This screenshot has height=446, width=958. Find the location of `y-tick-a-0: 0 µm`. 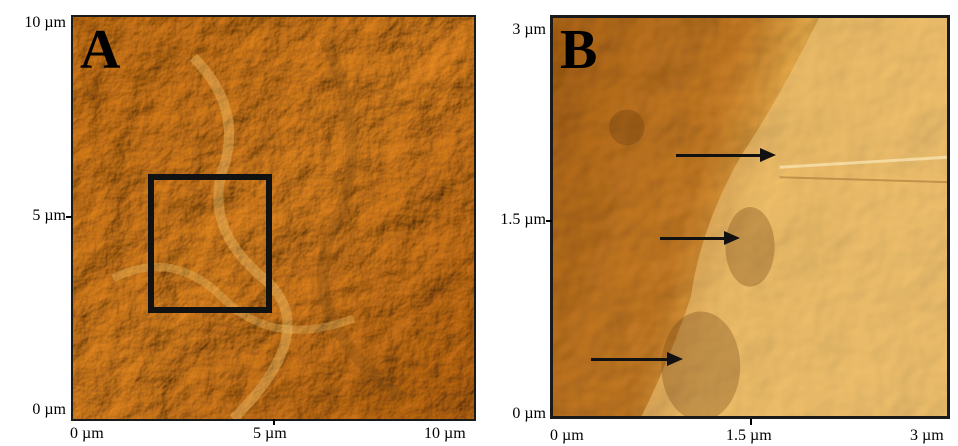

y-tick-a-0: 0 µm is located at coordinates (49, 409).